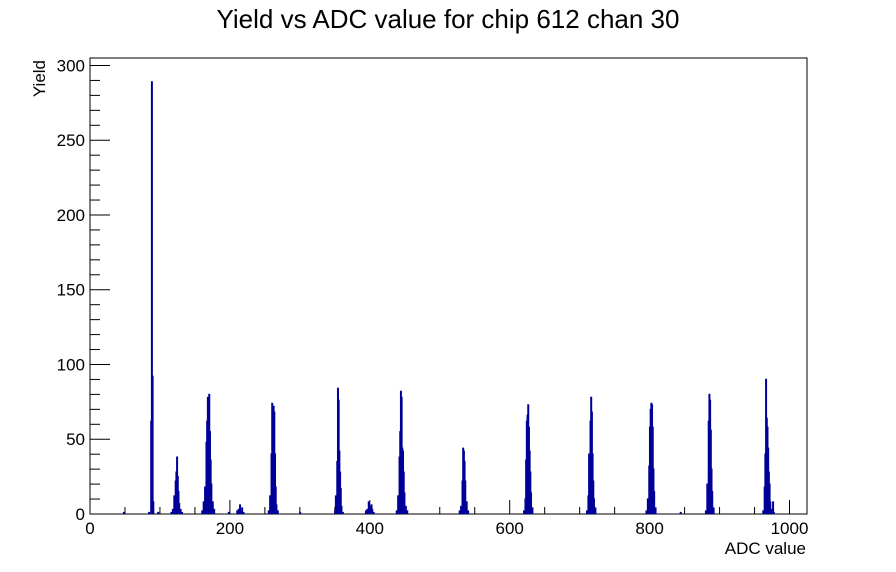  What do you see at coordinates (71, 364) in the screenshot?
I see `y-tick-label: 100` at bounding box center [71, 364].